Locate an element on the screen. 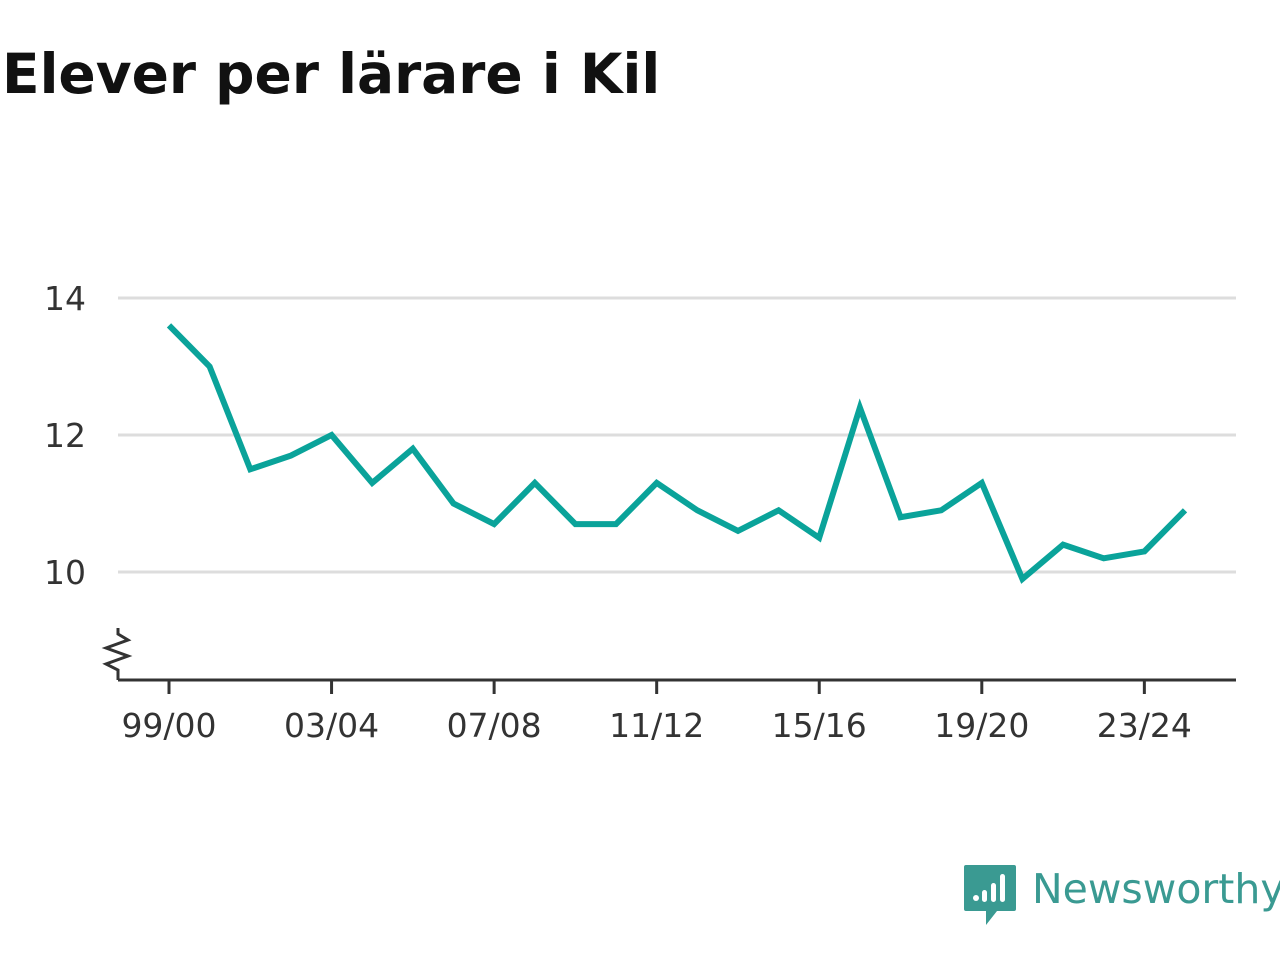  y-tick-label-12: 12 is located at coordinates (65, 435).